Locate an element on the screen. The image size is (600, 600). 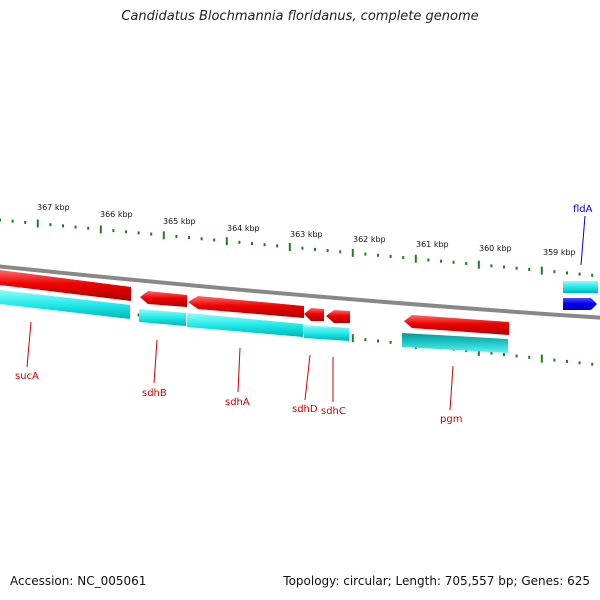
sdhC-label: sdhC is located at coordinates (333, 411).